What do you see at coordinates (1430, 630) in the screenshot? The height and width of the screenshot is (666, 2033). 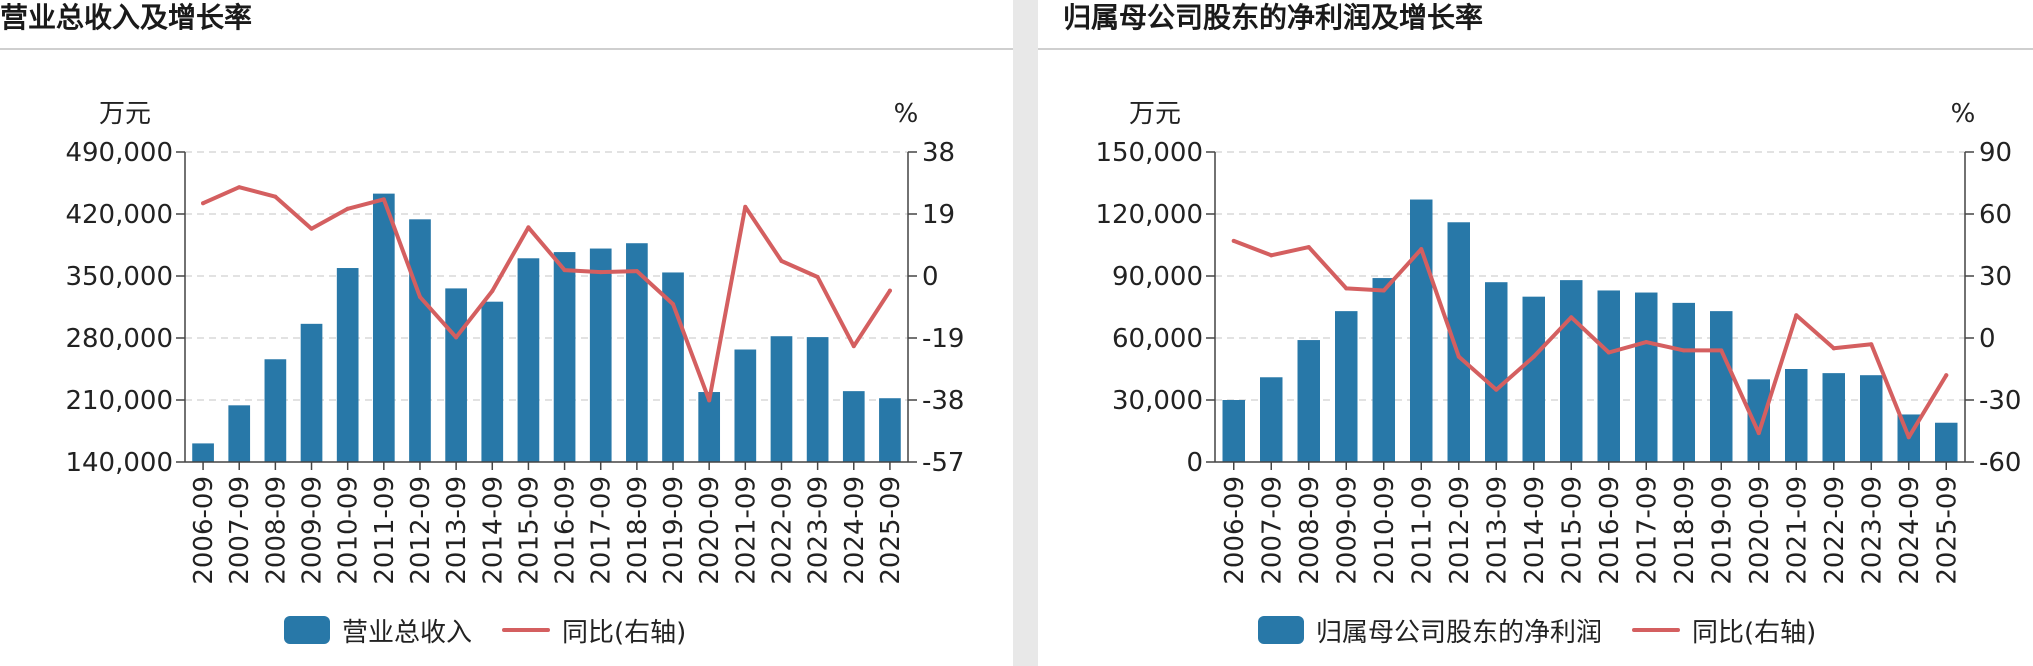 I see `legend-item-bar: 归属母公司股东的净利润` at bounding box center [1430, 630].